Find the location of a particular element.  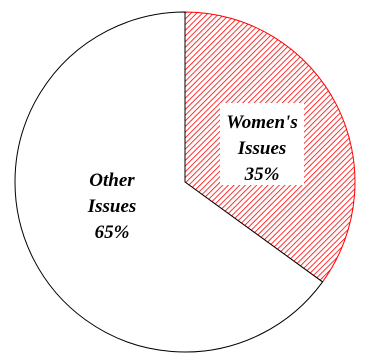

slice-label-0: Women's Issues 35% is located at coordinates (262, 144).